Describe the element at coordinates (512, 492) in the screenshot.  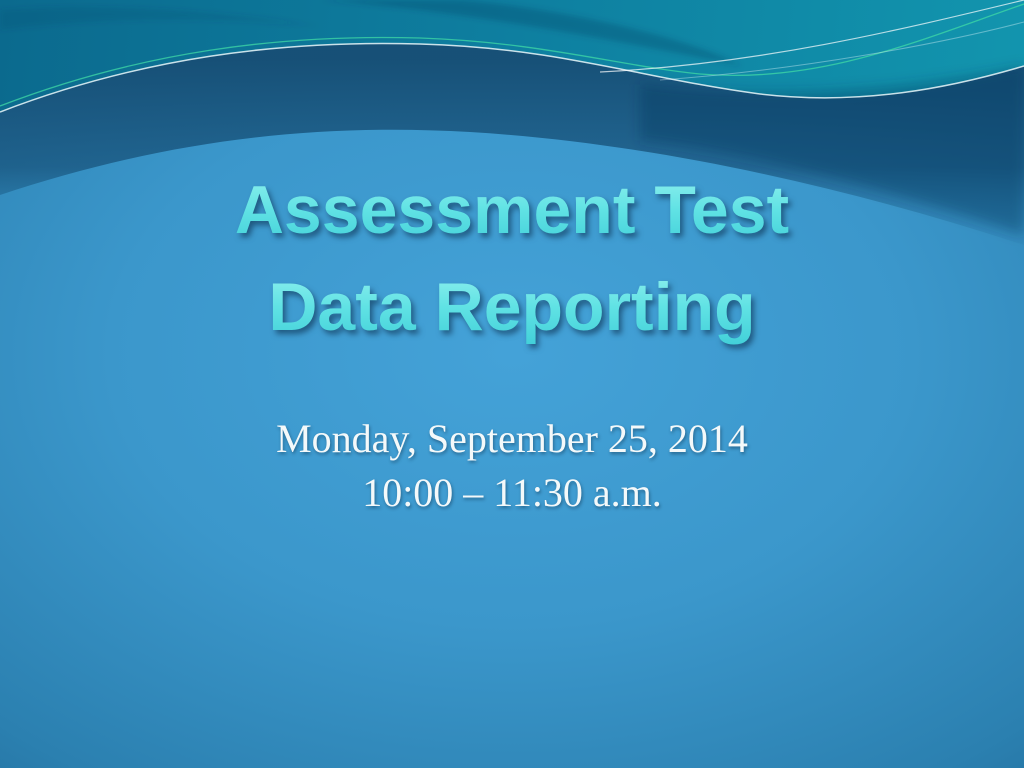
I see `subtitle-line-2: 10:00 – 11:30 a.m.` at that location.